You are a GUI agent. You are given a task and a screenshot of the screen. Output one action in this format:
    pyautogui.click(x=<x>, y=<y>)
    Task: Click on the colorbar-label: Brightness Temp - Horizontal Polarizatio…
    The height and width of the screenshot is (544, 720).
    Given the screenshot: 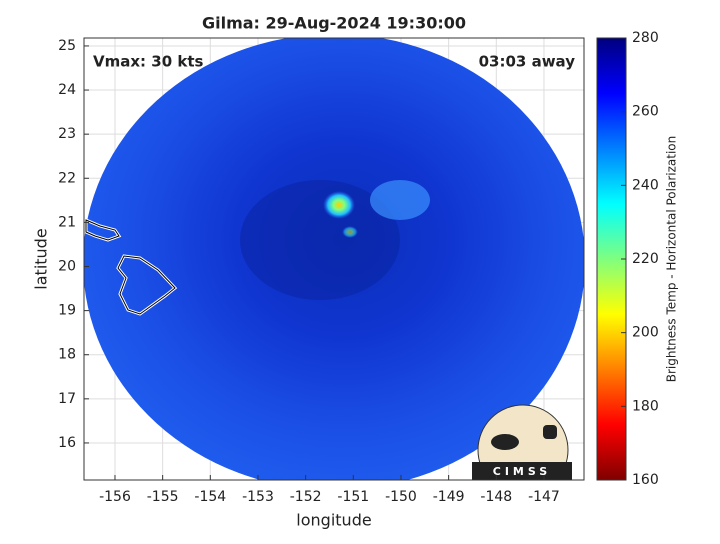 What is the action you would take?
    pyautogui.click(x=672, y=259)
    